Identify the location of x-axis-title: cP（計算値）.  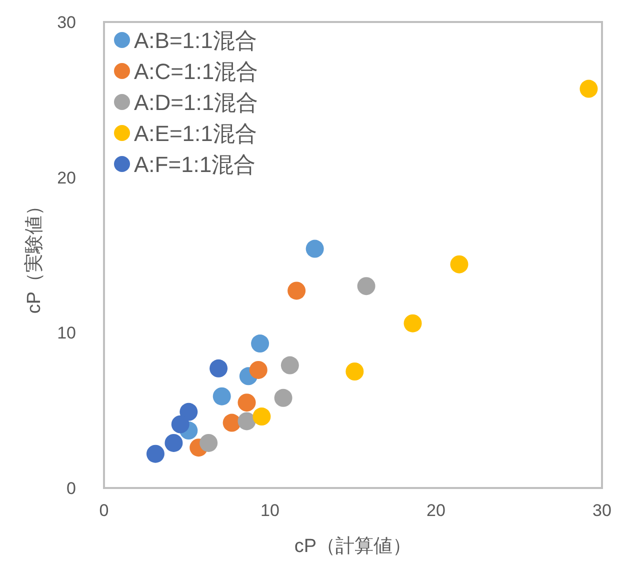
(353, 546).